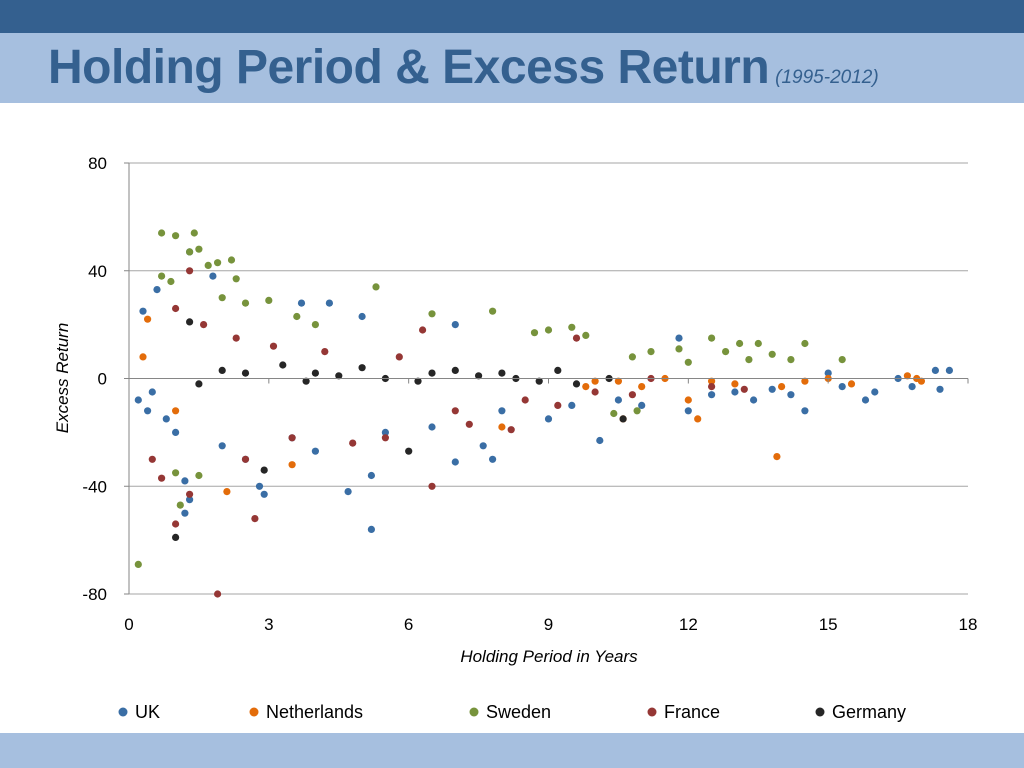 This screenshot has width=1024, height=768. I want to click on legend-marker-germany, so click(820, 712).